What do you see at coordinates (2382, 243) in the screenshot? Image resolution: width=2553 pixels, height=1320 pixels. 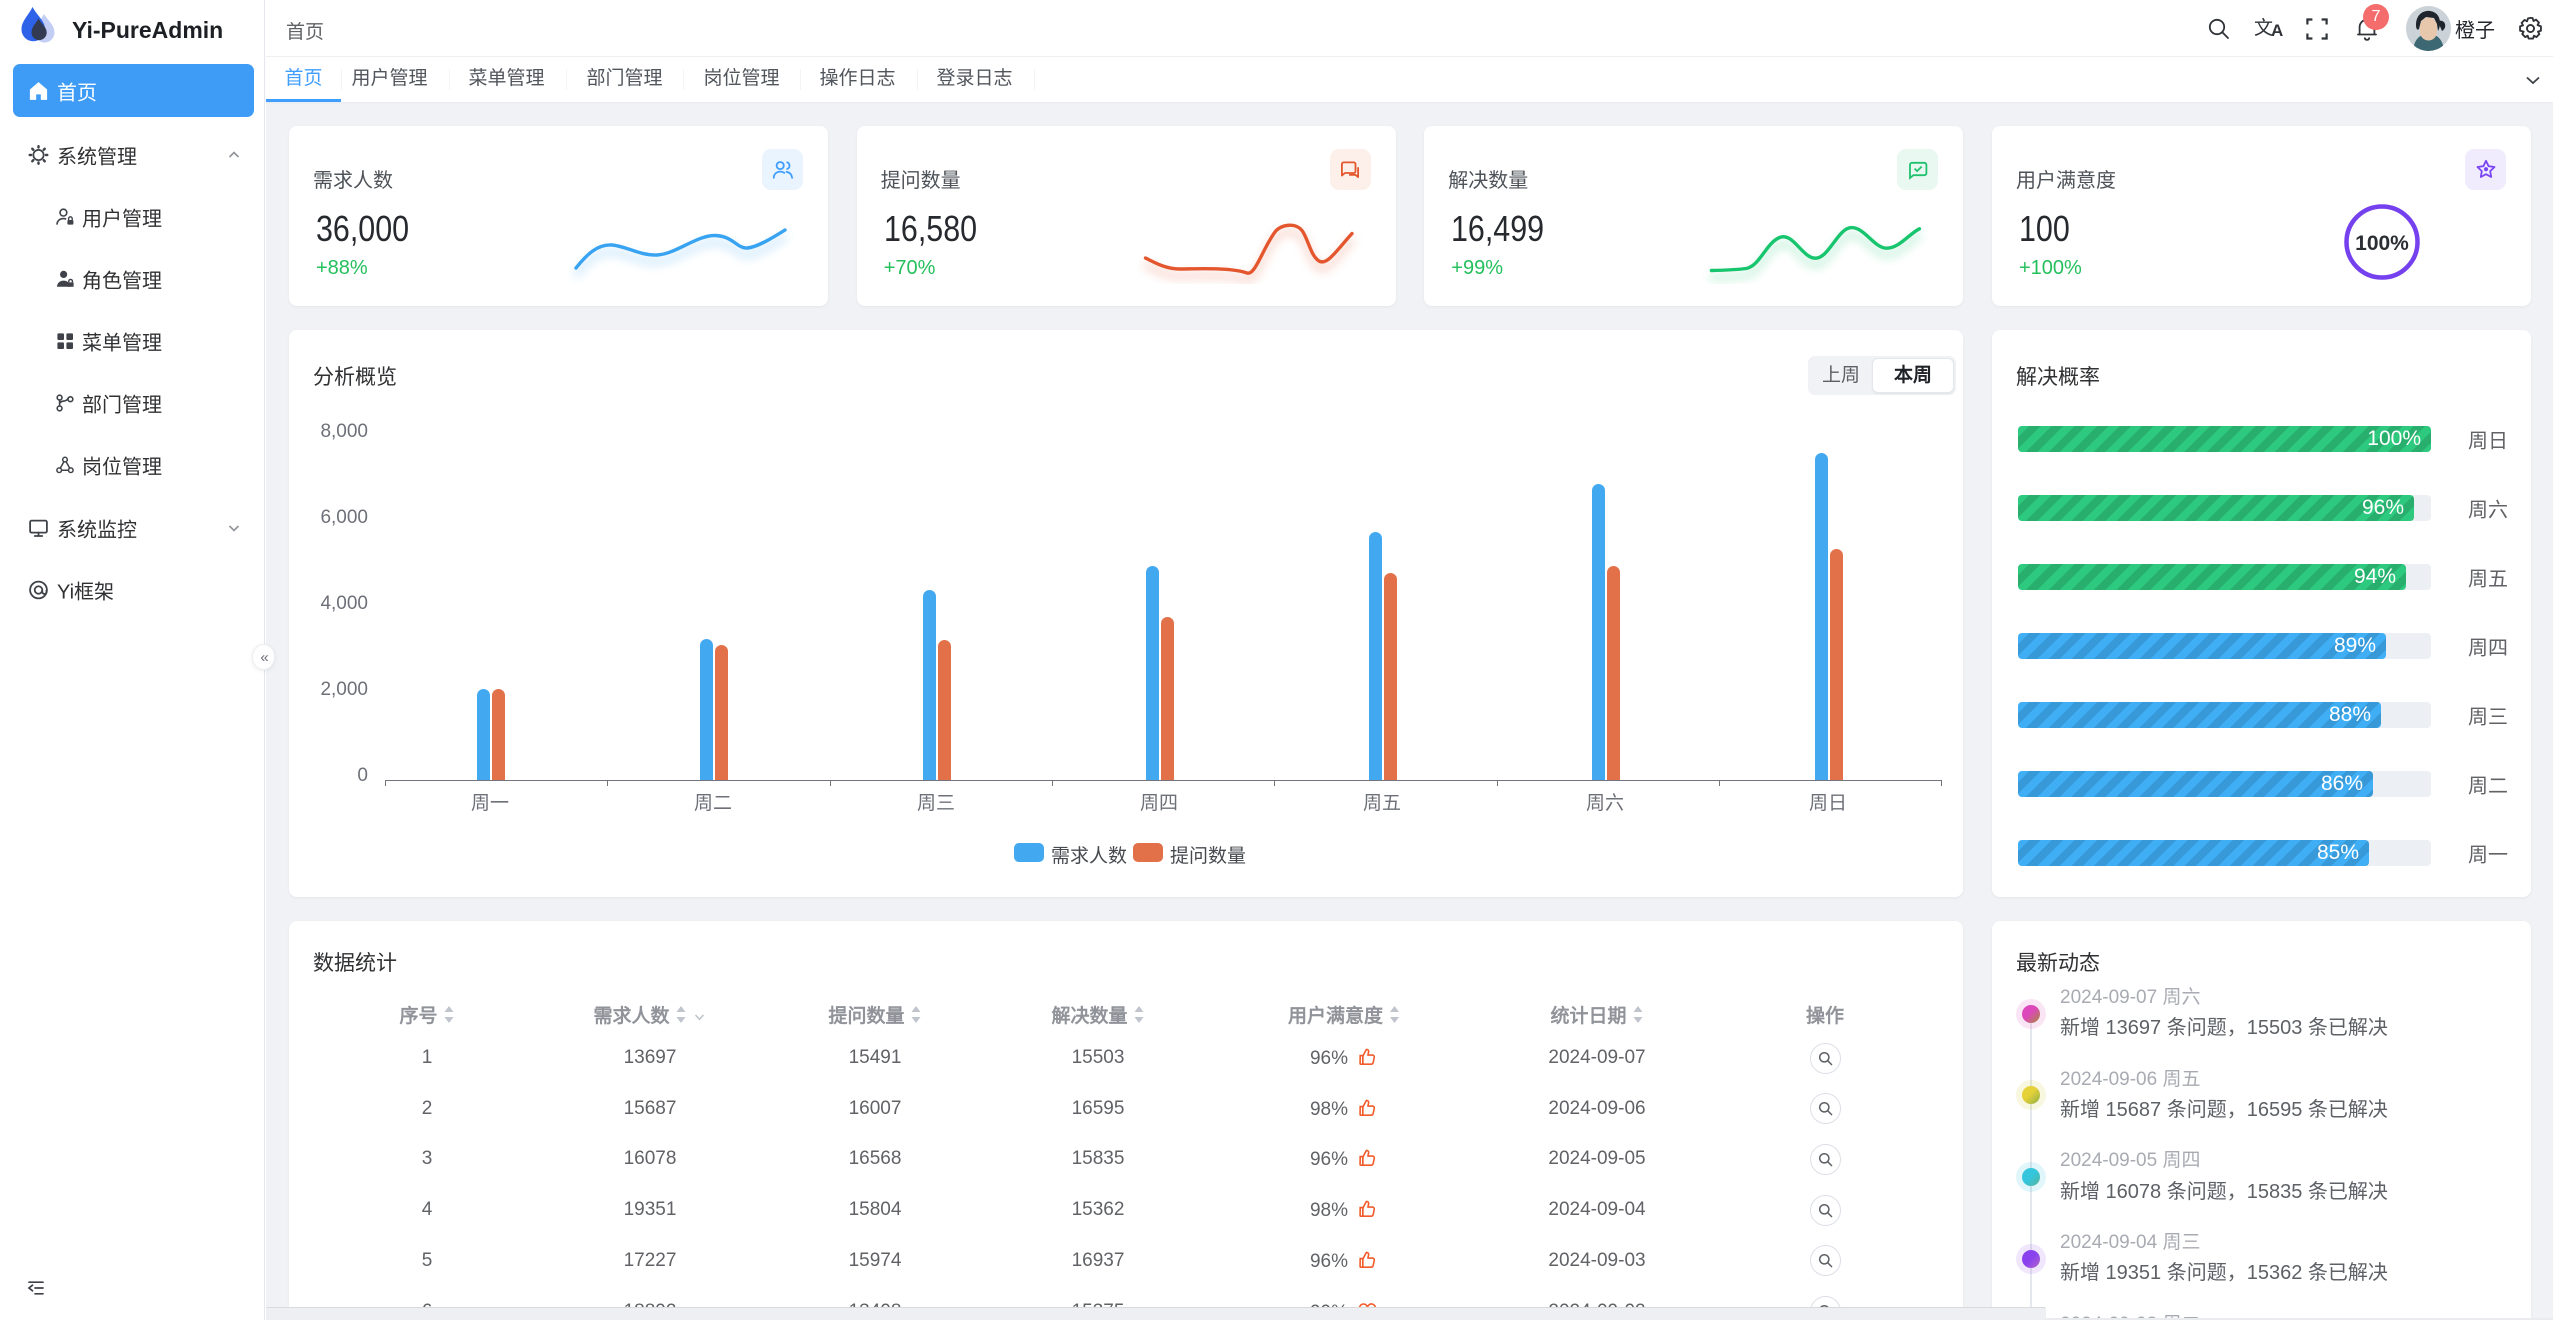 I see `svg-text: 100%` at bounding box center [2382, 243].